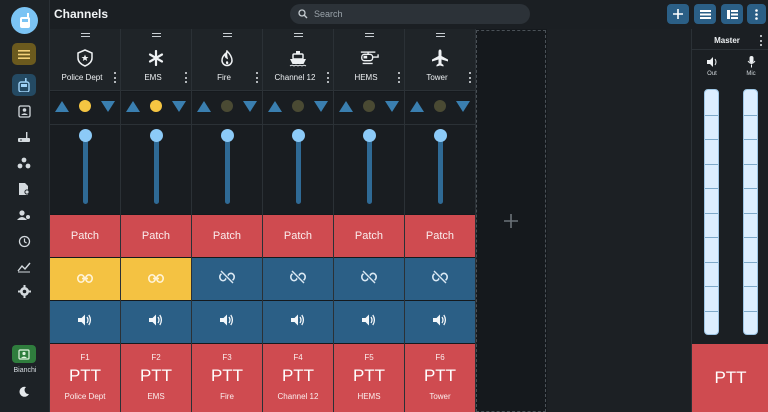  I want to click on sidebar-item-users, so click(24, 215).